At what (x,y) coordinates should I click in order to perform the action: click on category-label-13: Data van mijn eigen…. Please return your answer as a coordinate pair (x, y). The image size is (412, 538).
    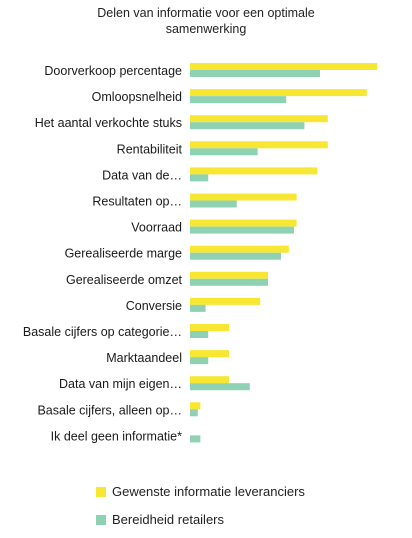
    Looking at the image, I should click on (120, 384).